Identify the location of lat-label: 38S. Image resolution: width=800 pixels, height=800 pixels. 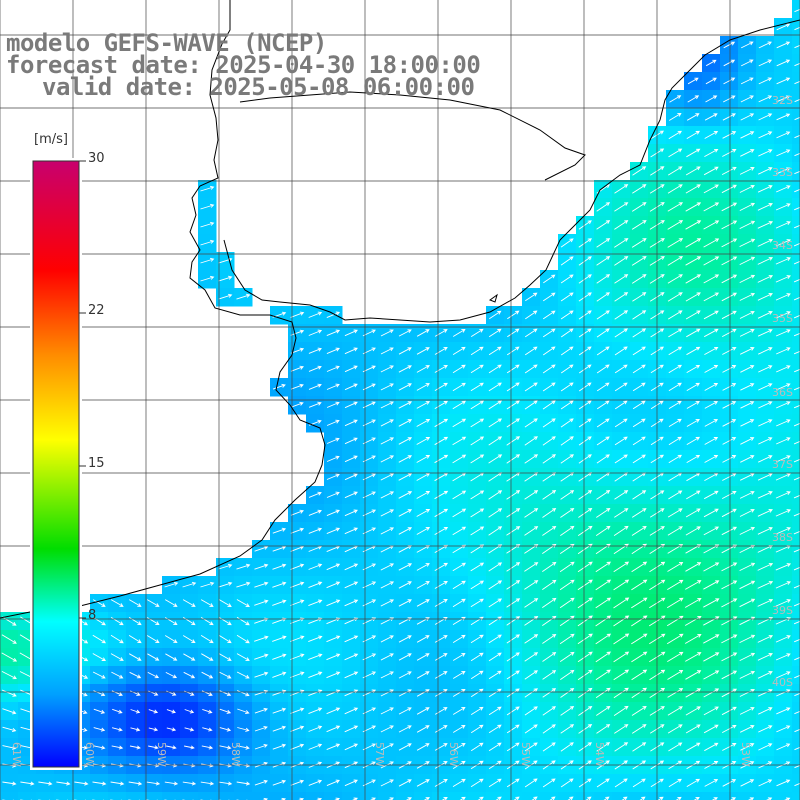
(782, 537).